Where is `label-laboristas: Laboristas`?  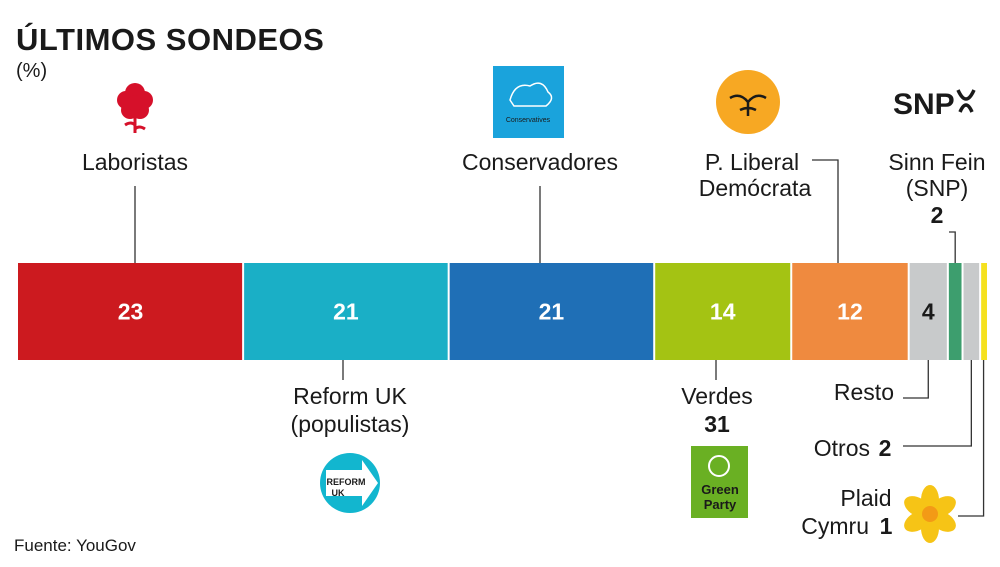
label-laboristas: Laboristas is located at coordinates (135, 162).